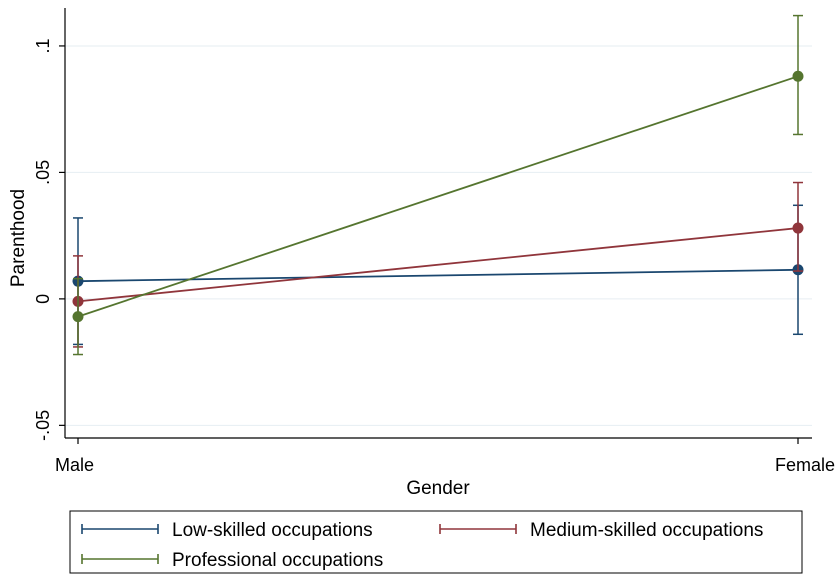 The image size is (837, 577). What do you see at coordinates (43, 299) in the screenshot?
I see `y-tick-label-1: 0` at bounding box center [43, 299].